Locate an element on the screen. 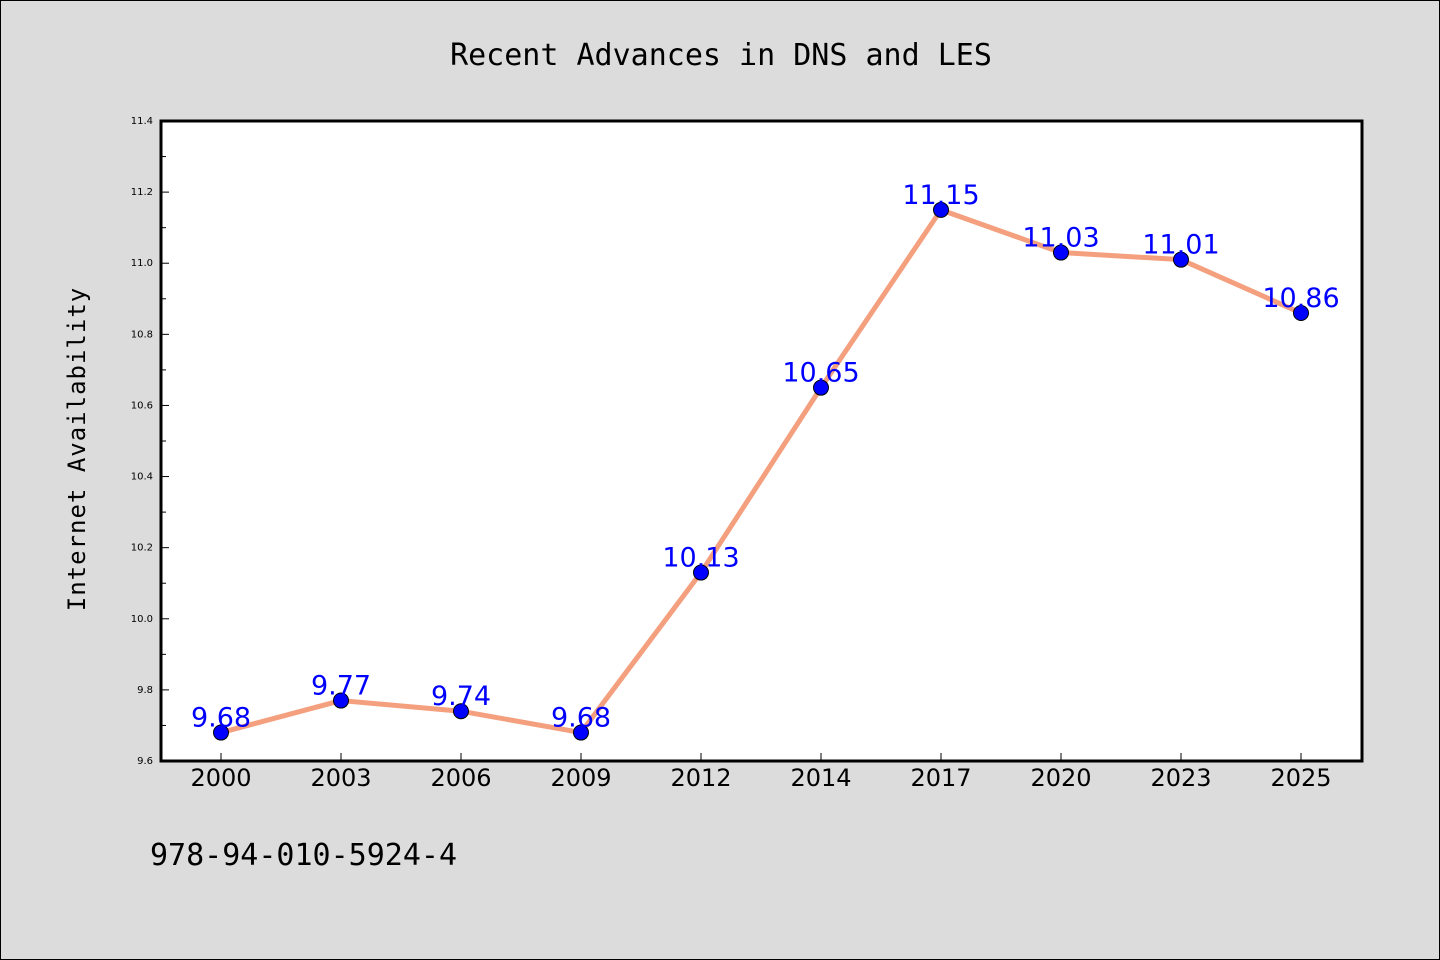  x-tick-label: 2003 is located at coordinates (340, 778).